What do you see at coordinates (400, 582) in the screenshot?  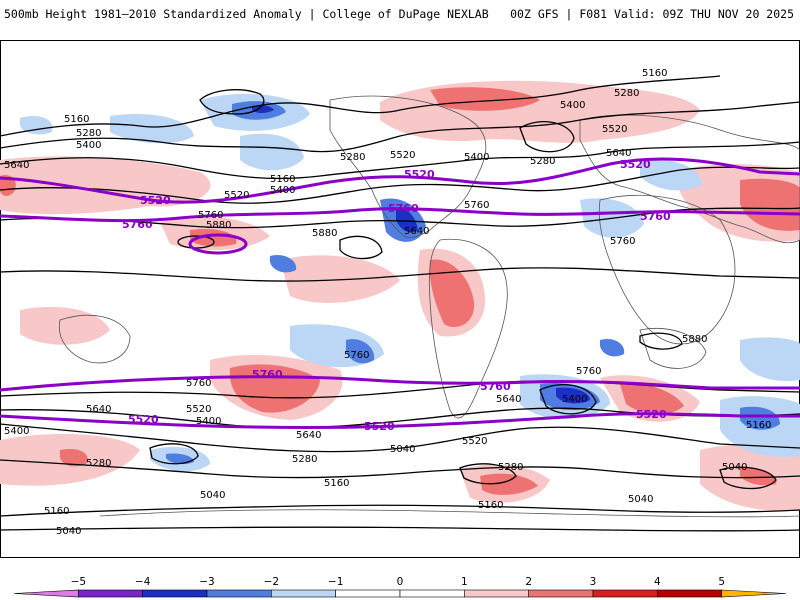 I see `colorbar-tick-label: 0` at bounding box center [400, 582].